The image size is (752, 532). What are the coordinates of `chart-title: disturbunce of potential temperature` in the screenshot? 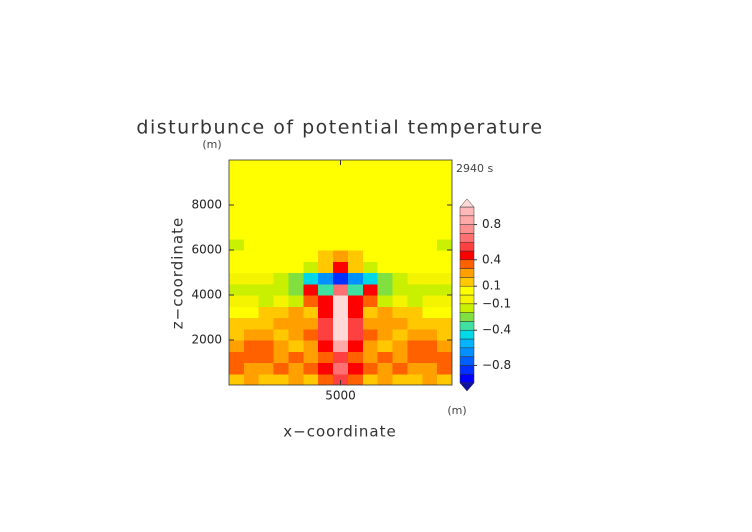 It's located at (339, 128).